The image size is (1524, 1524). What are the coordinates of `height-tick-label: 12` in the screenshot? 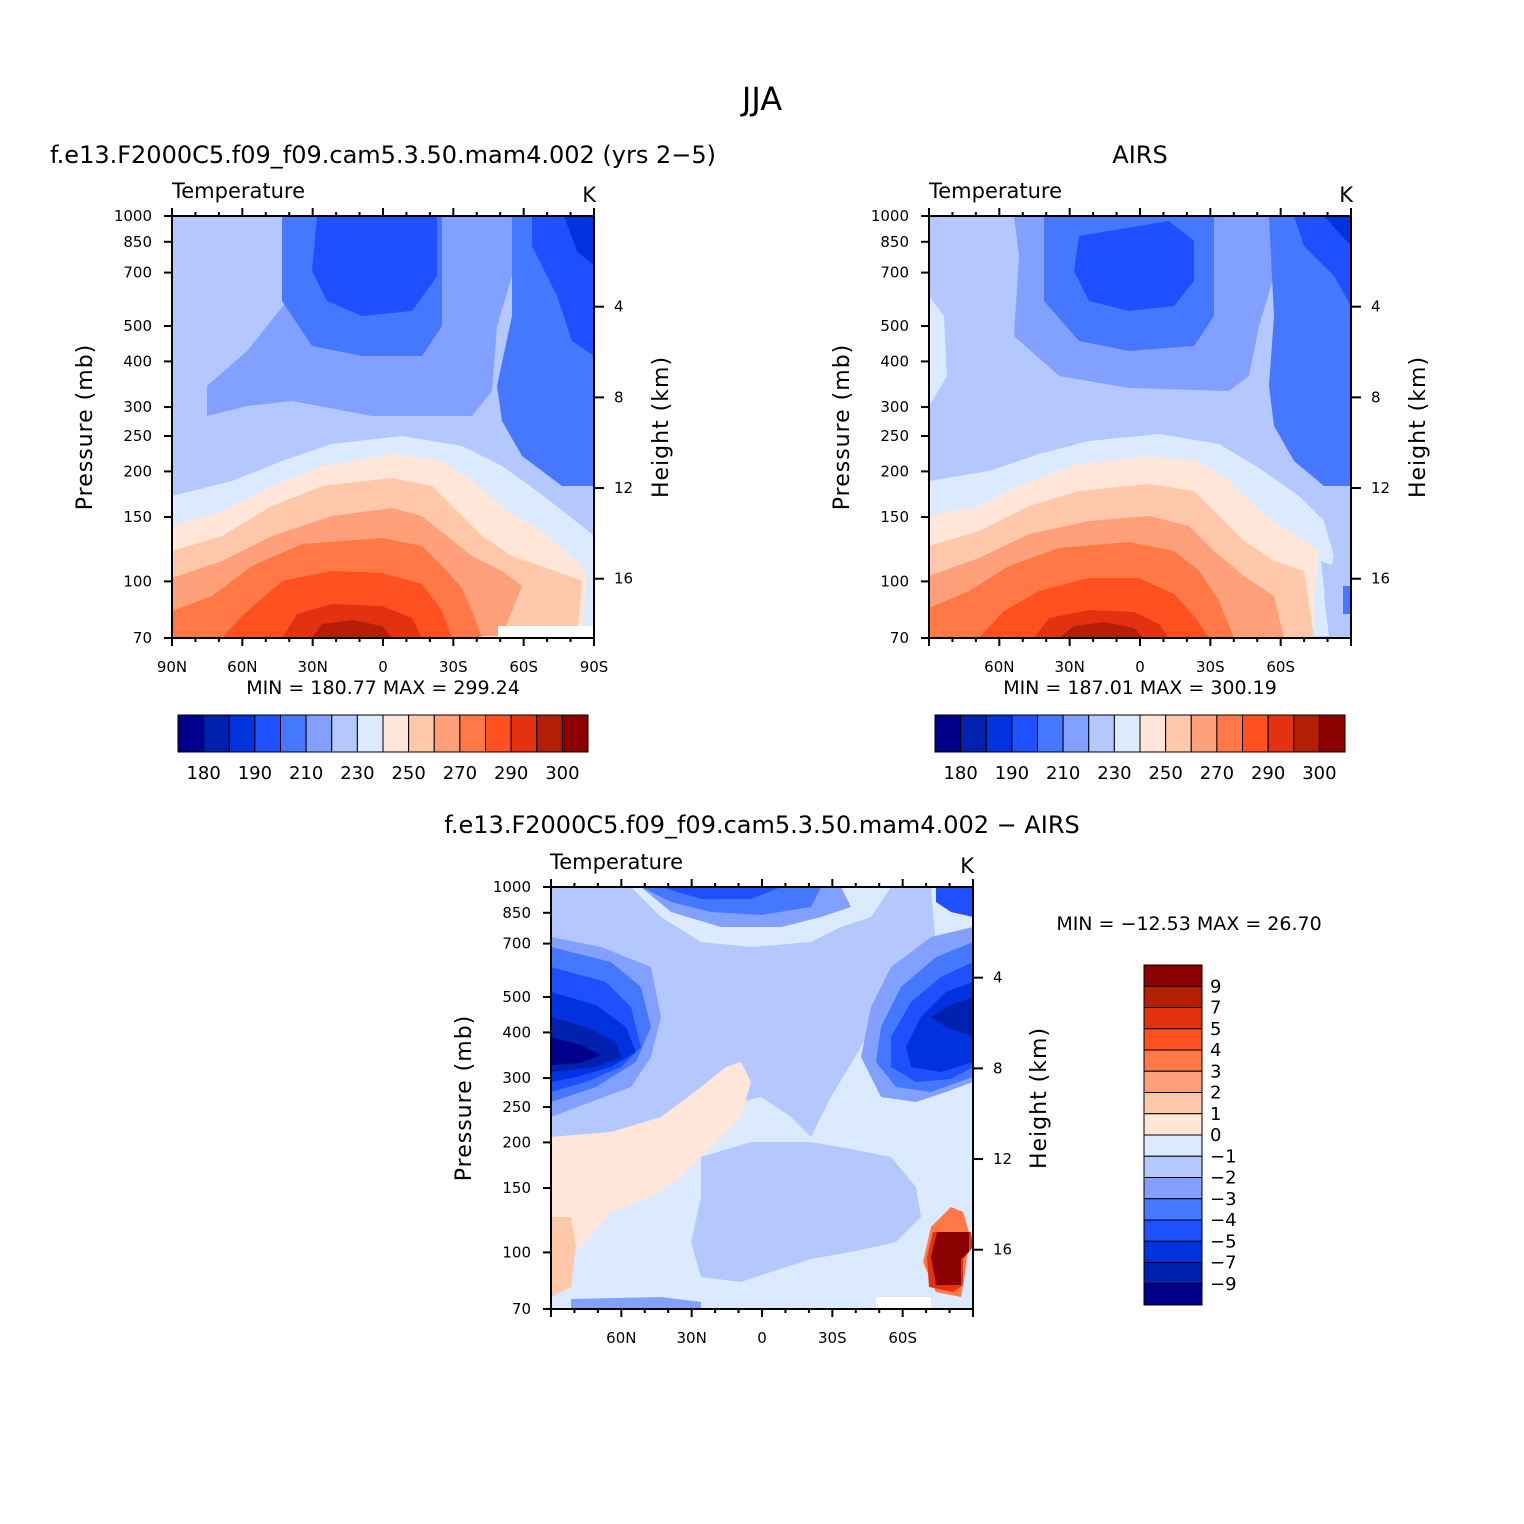 It's located at (1380, 488).